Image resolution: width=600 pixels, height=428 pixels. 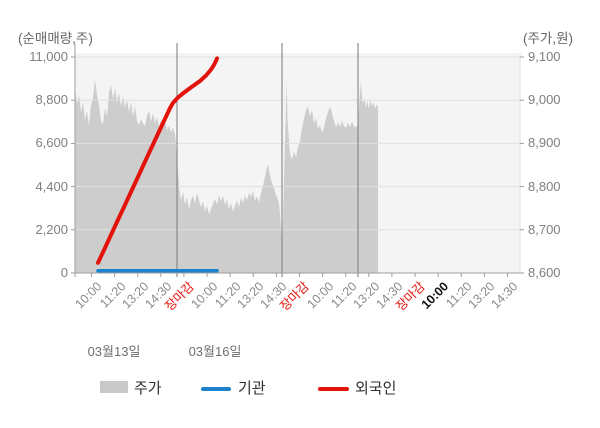 I want to click on date-label: 03월16일, so click(x=215, y=351).